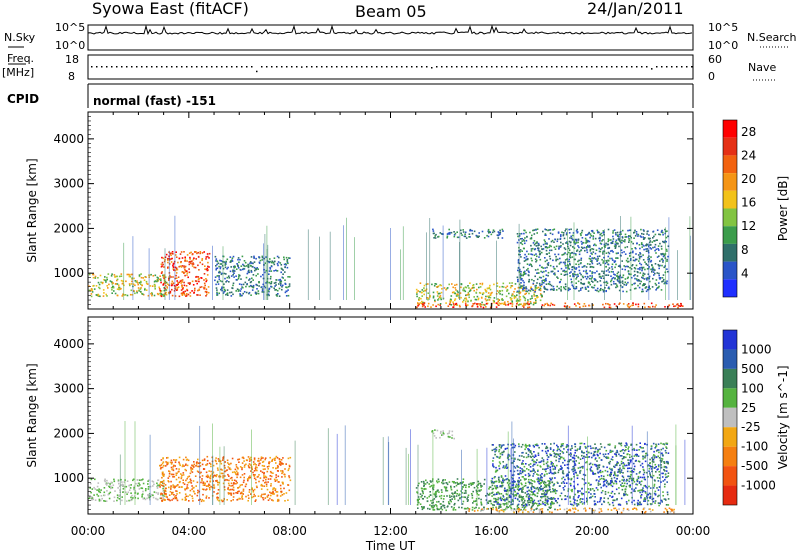 Image resolution: width=800 pixels, height=558 pixels. Describe the element at coordinates (711, 76) in the screenshot. I see `nave-bottom-label: 0` at that location.